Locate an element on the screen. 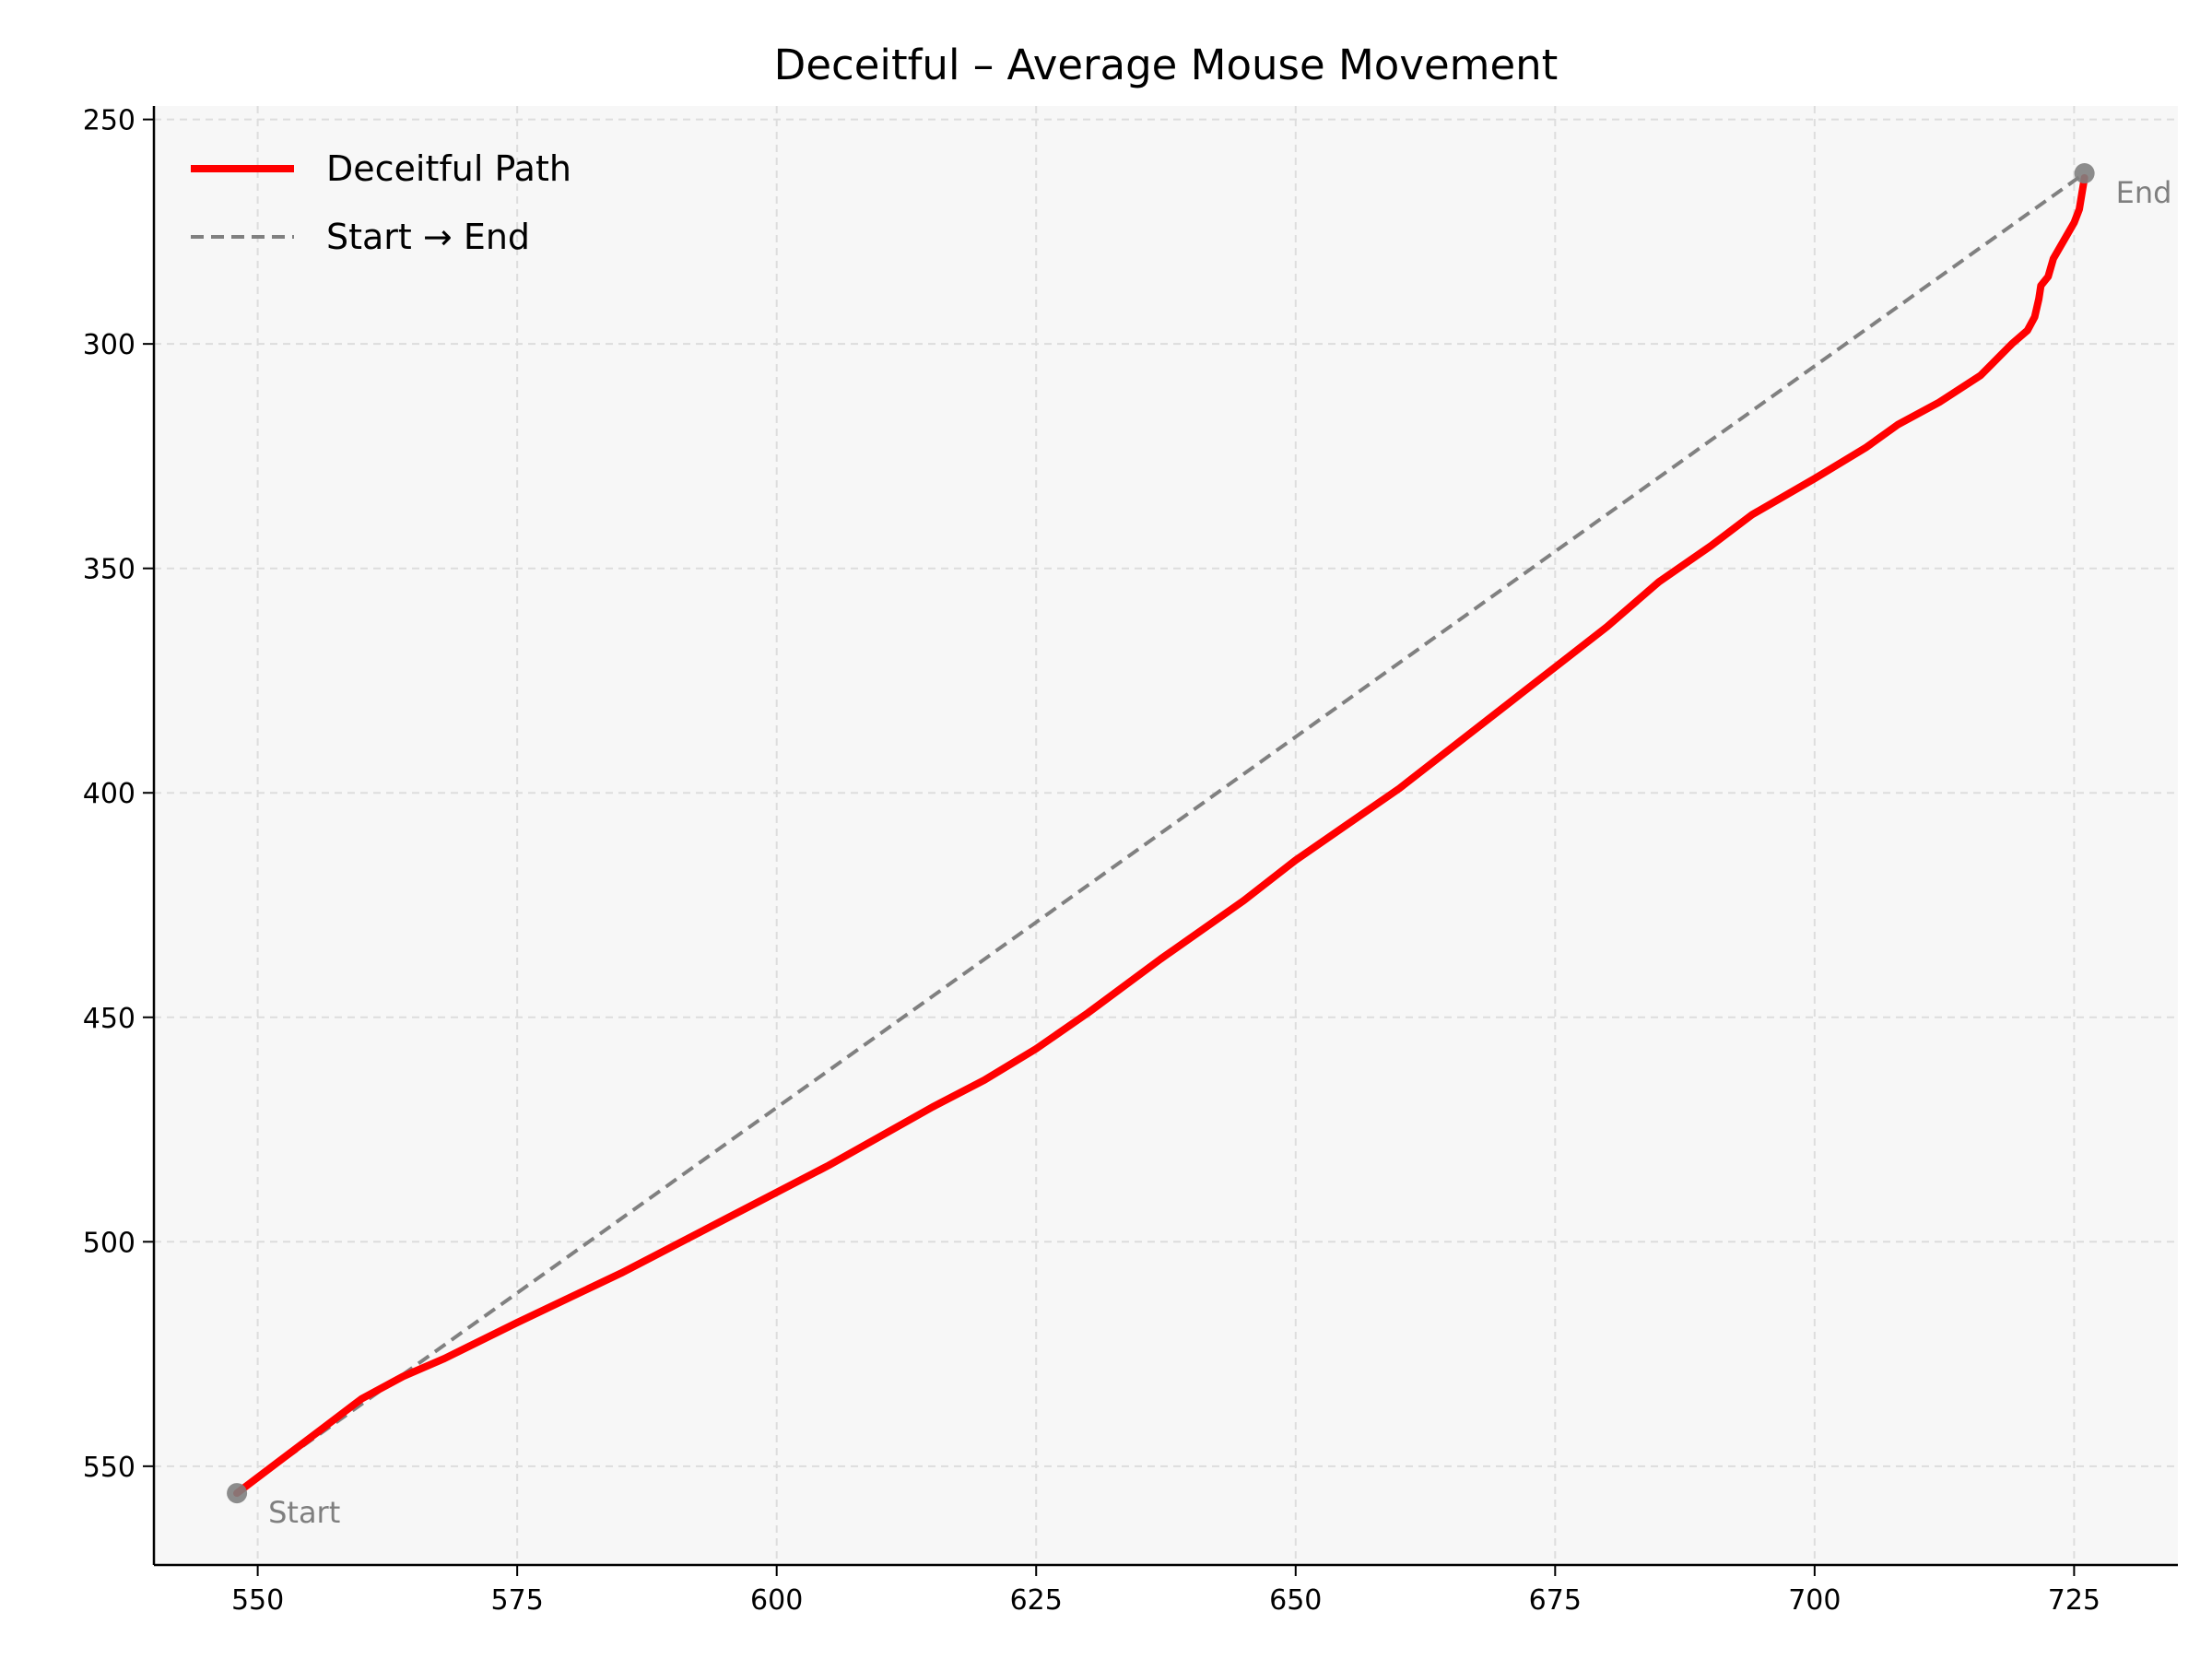 The height and width of the screenshot is (1659, 2212). legend-label-deceitful-path: Deceitful Path is located at coordinates (448, 168).